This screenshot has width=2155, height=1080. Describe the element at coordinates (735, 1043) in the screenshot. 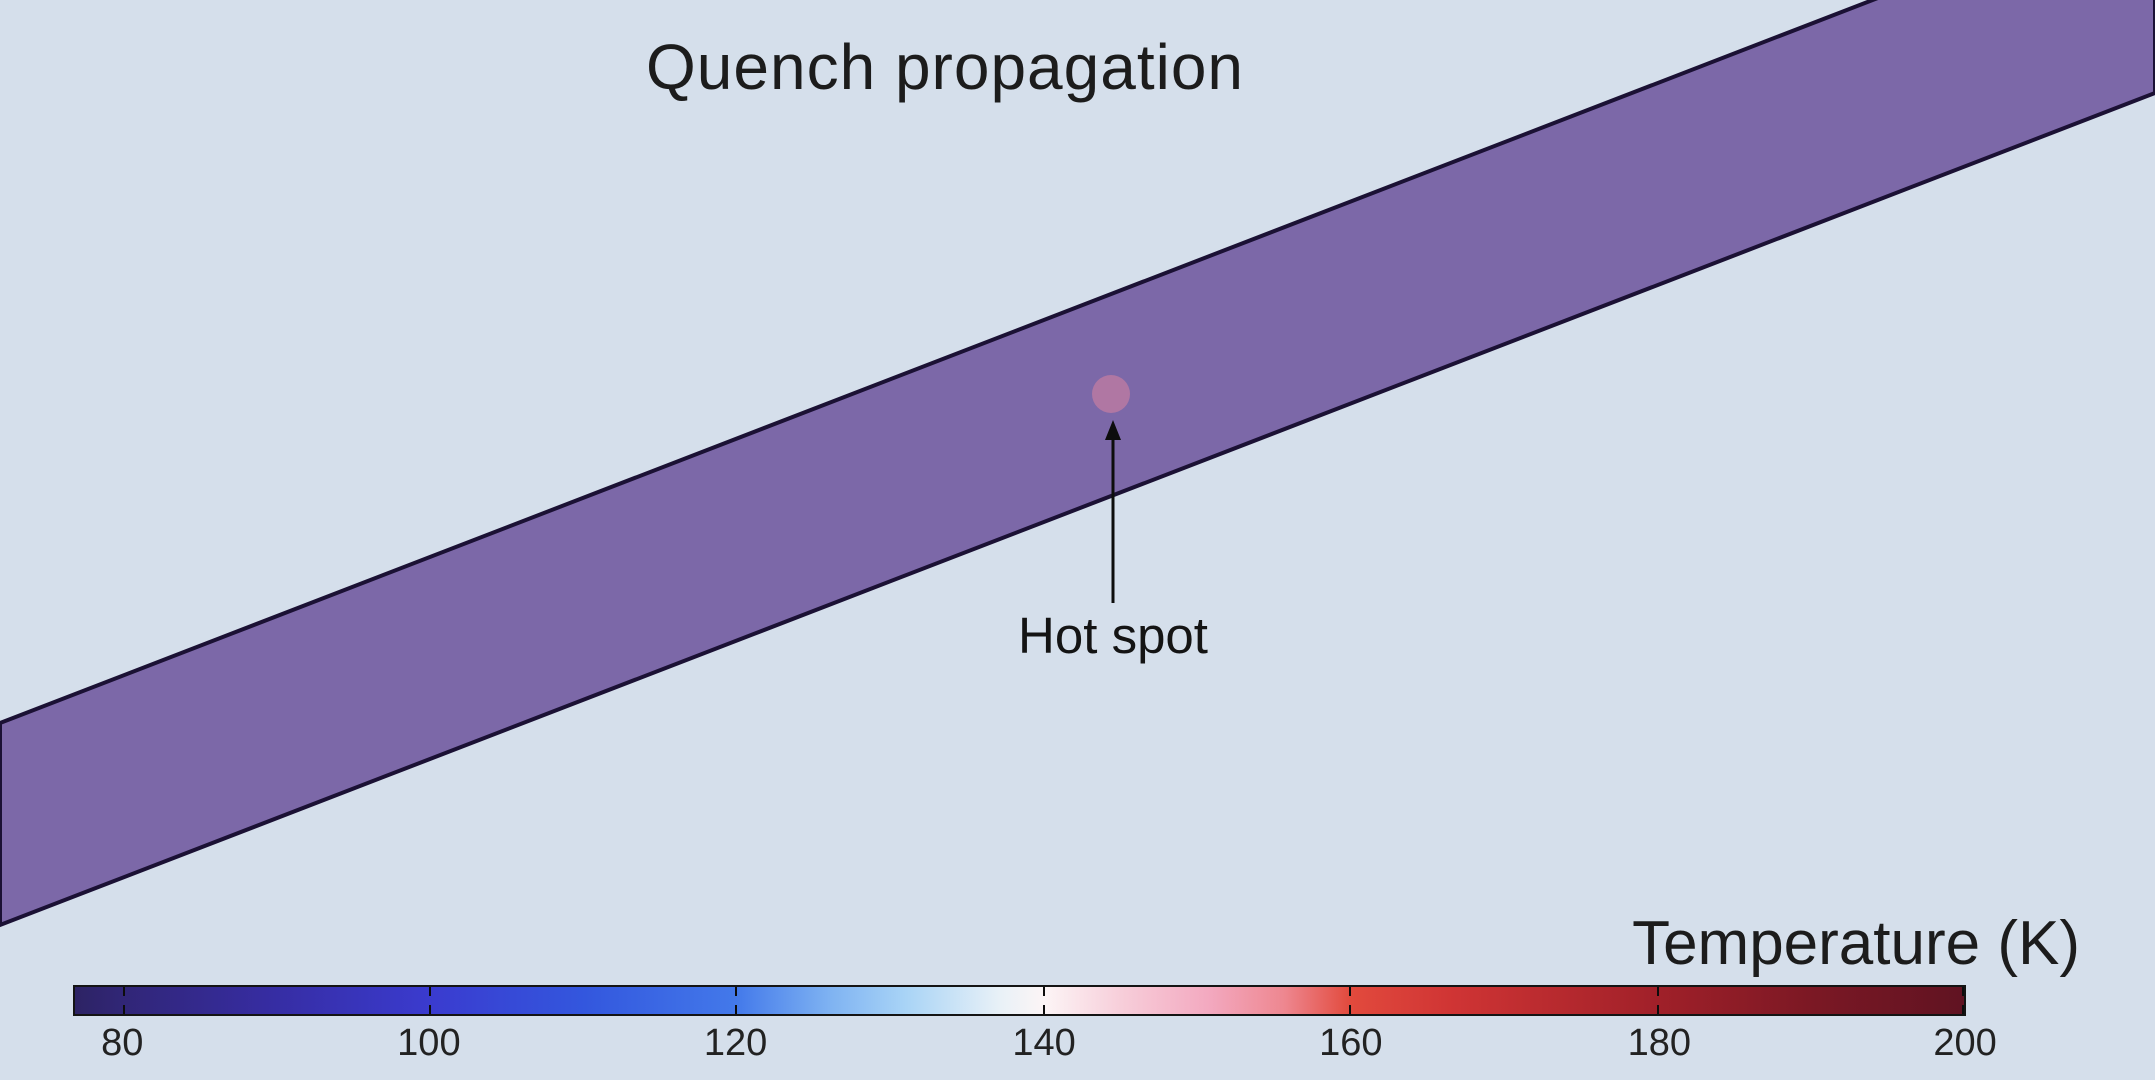

I see `colorbar-tick-label: 120` at that location.